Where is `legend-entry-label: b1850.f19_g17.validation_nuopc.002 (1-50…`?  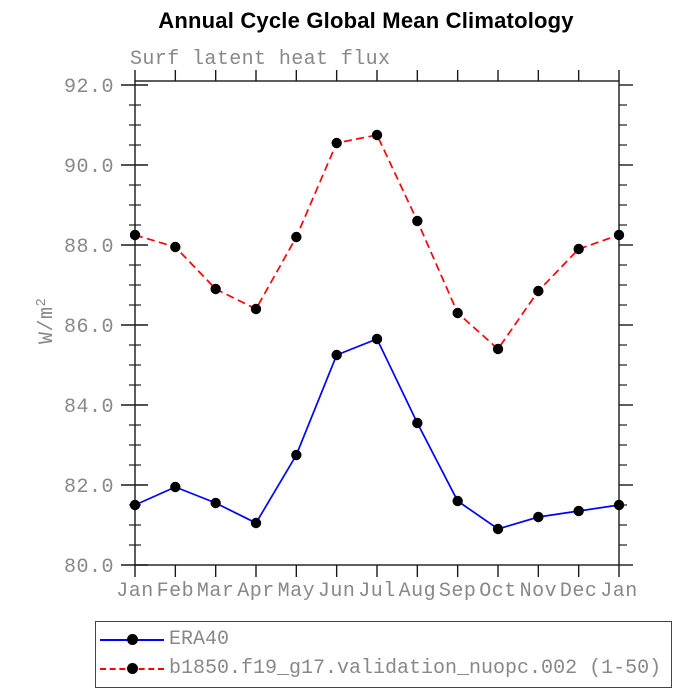
legend-entry-label: b1850.f19_g17.validation_nuopc.002 (1-50… is located at coordinates (415, 668).